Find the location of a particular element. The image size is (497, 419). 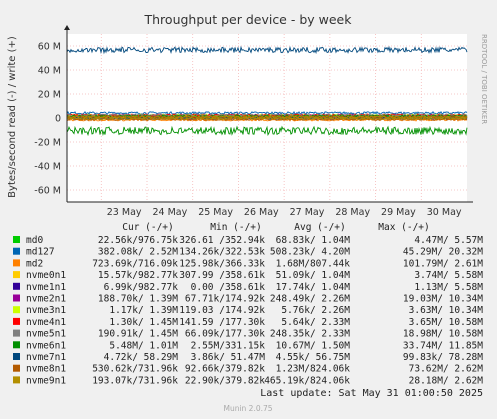

legend-min-value: 307.99 /358.61k is located at coordinates (222, 275).